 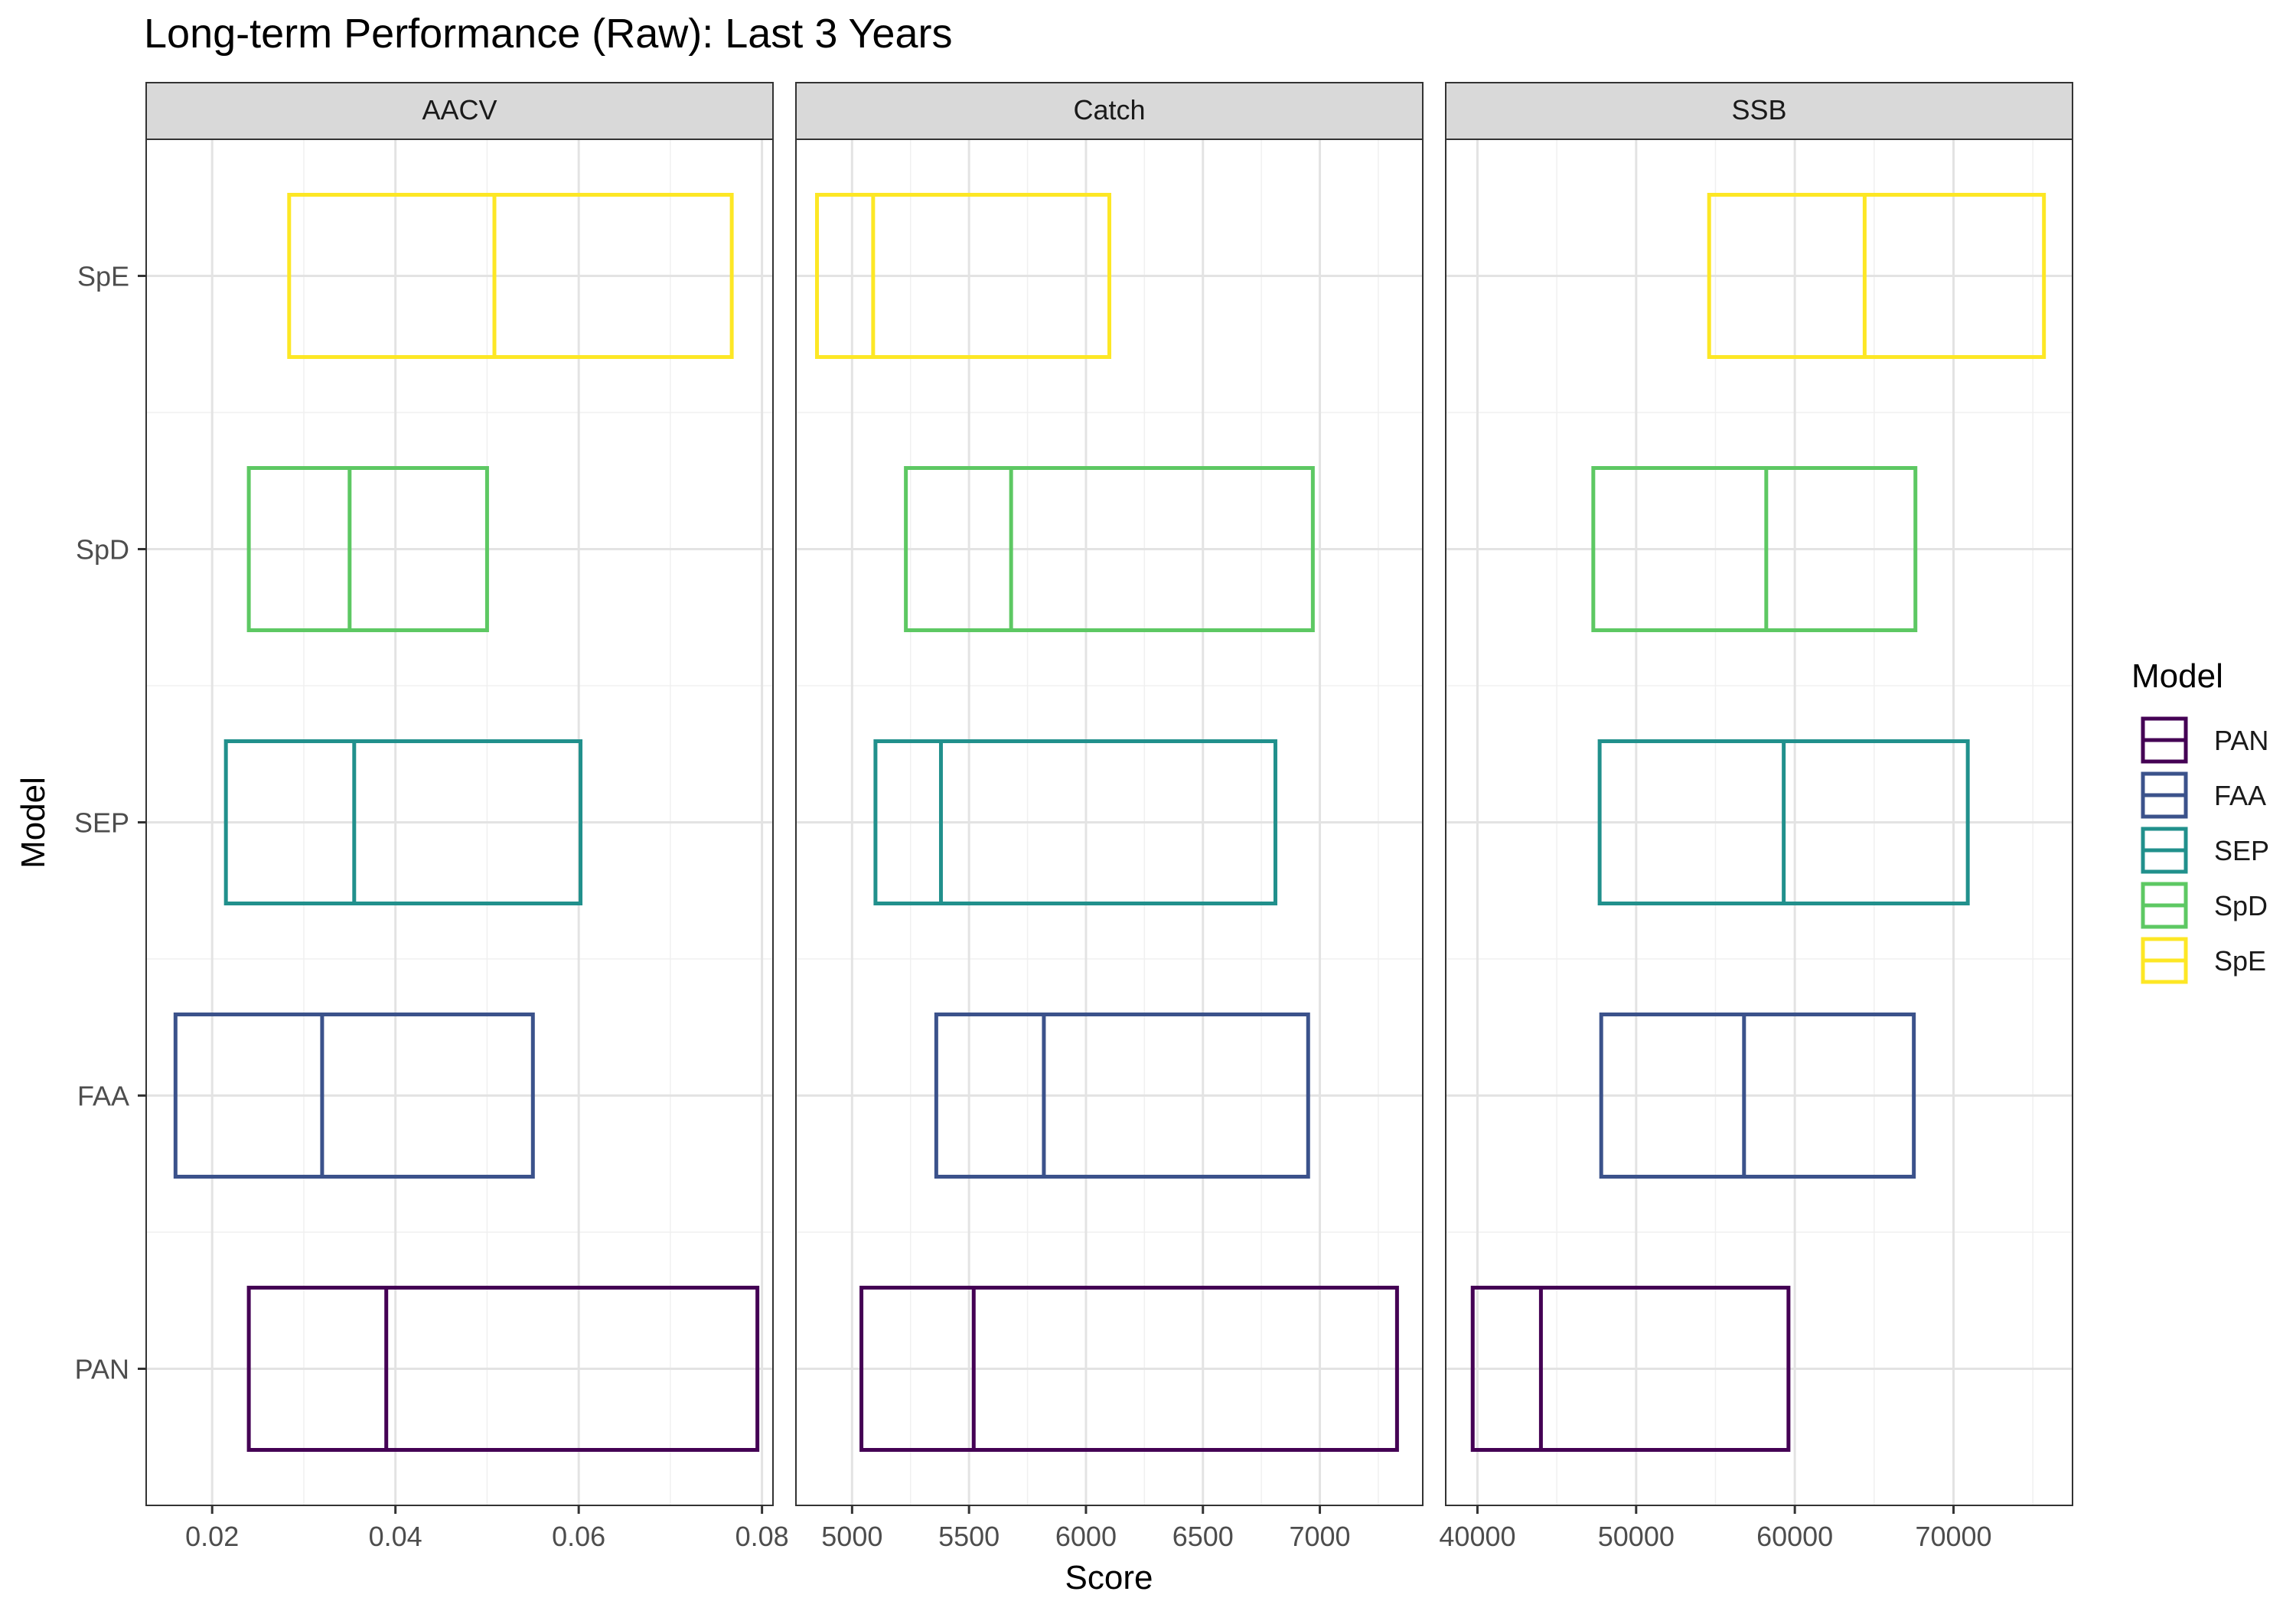 What do you see at coordinates (2204, 905) in the screenshot?
I see `legend-item-spd: SpD` at bounding box center [2204, 905].